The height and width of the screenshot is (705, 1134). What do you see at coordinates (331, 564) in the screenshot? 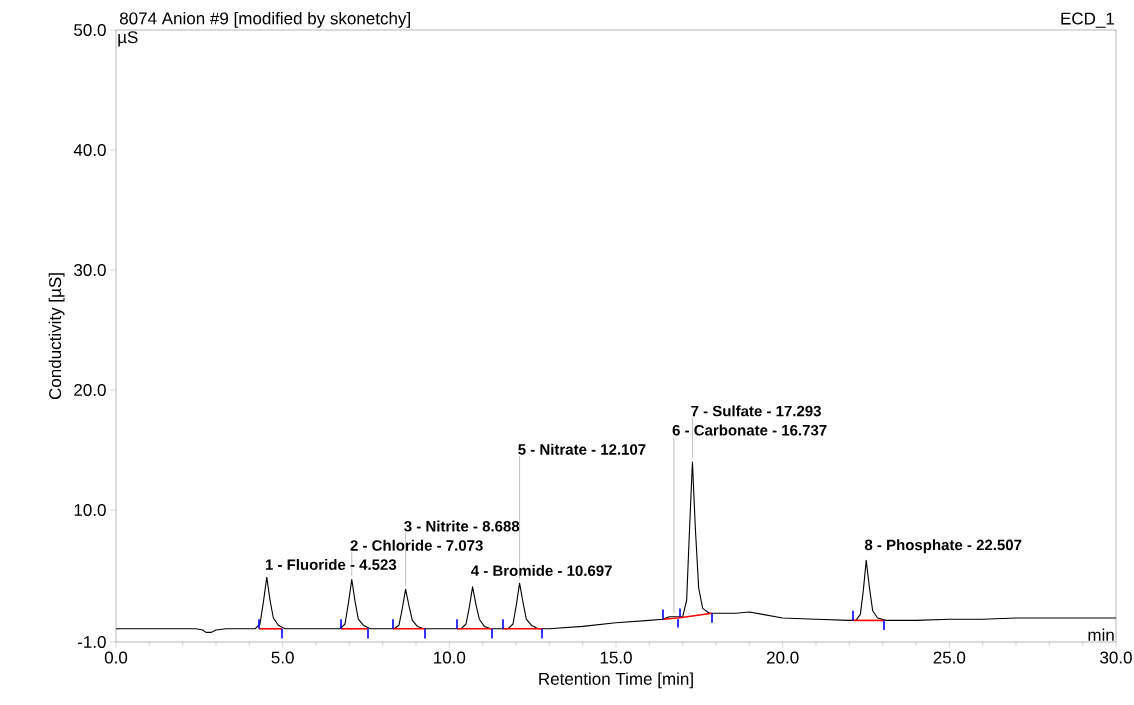
I see `annotation: 1 - Fluoride - 4.523` at bounding box center [331, 564].